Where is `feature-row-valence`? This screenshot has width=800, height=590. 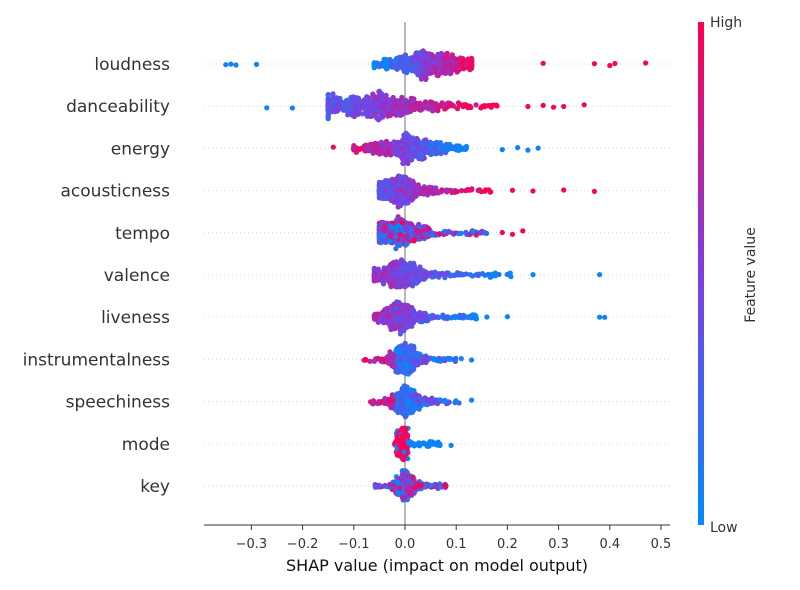 feature-row-valence is located at coordinates (487, 273).